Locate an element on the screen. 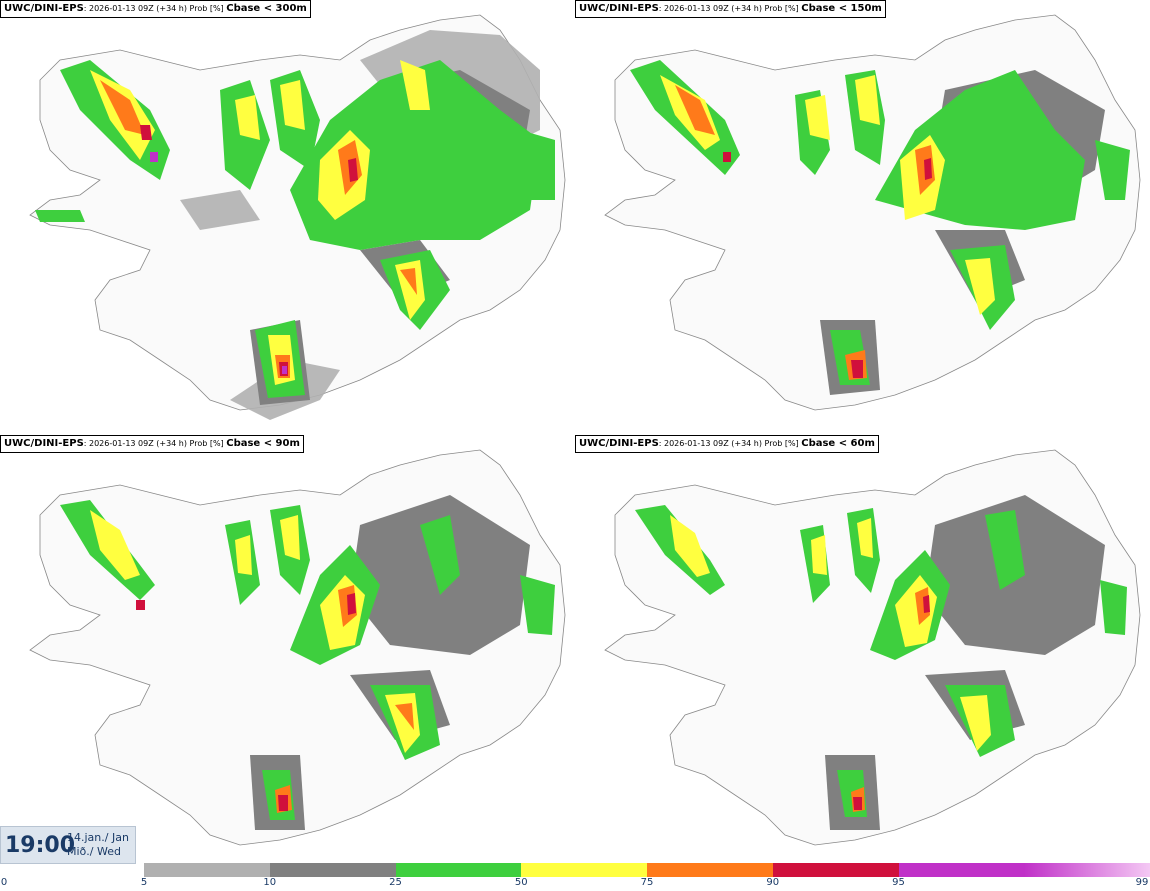  colorbar-tick-label: 95 is located at coordinates (898, 882).